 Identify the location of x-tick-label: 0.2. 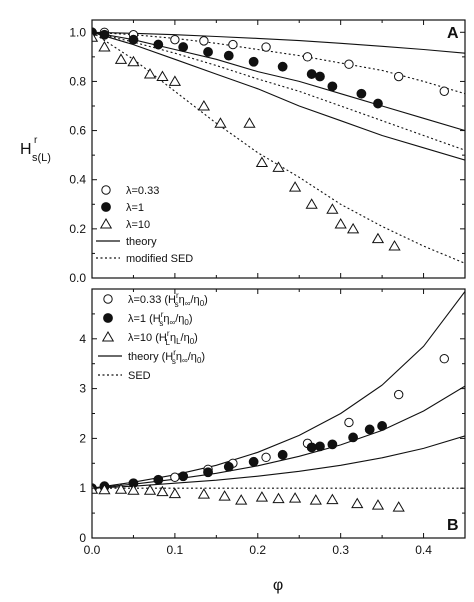
(257, 550).